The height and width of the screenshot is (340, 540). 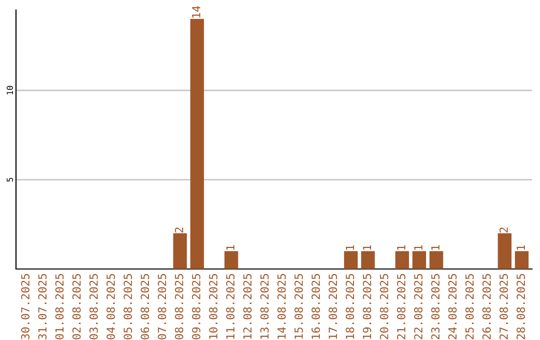 I want to click on x-tick-label: 31.07.2025, so click(x=42, y=307).